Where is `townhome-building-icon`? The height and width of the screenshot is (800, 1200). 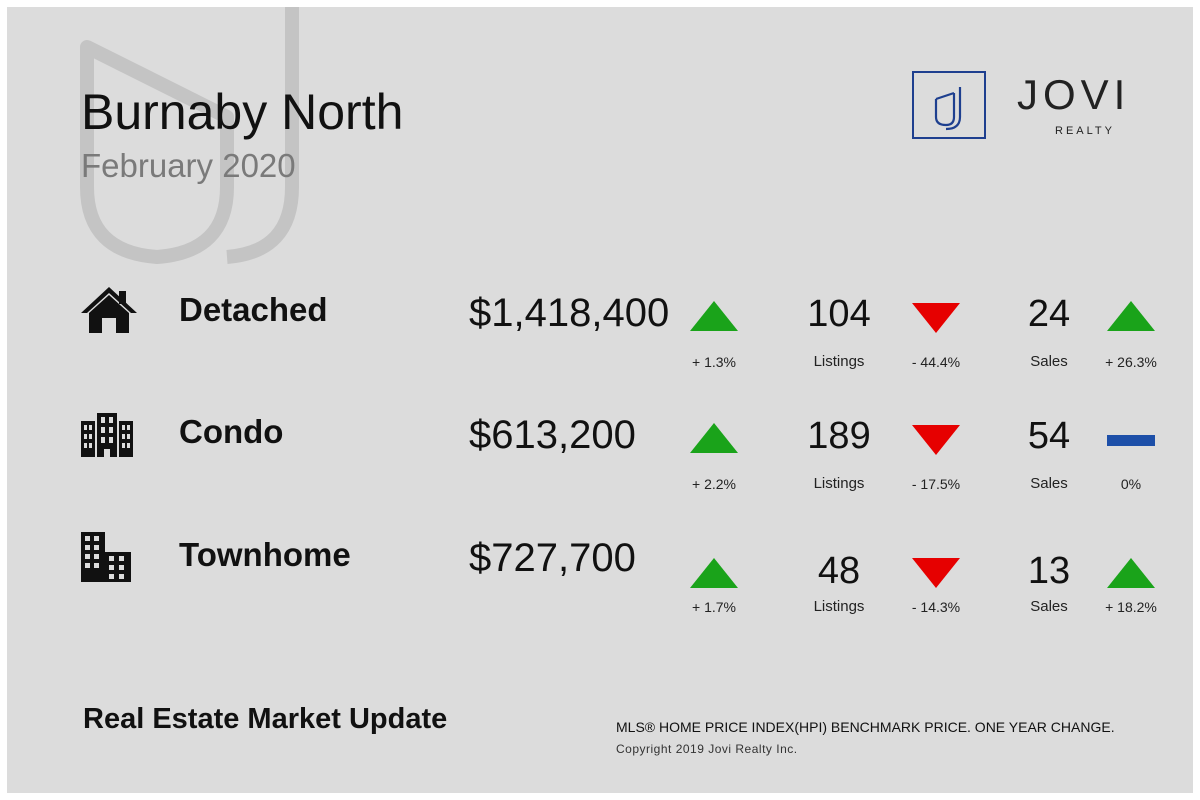 townhome-building-icon is located at coordinates (106, 557).